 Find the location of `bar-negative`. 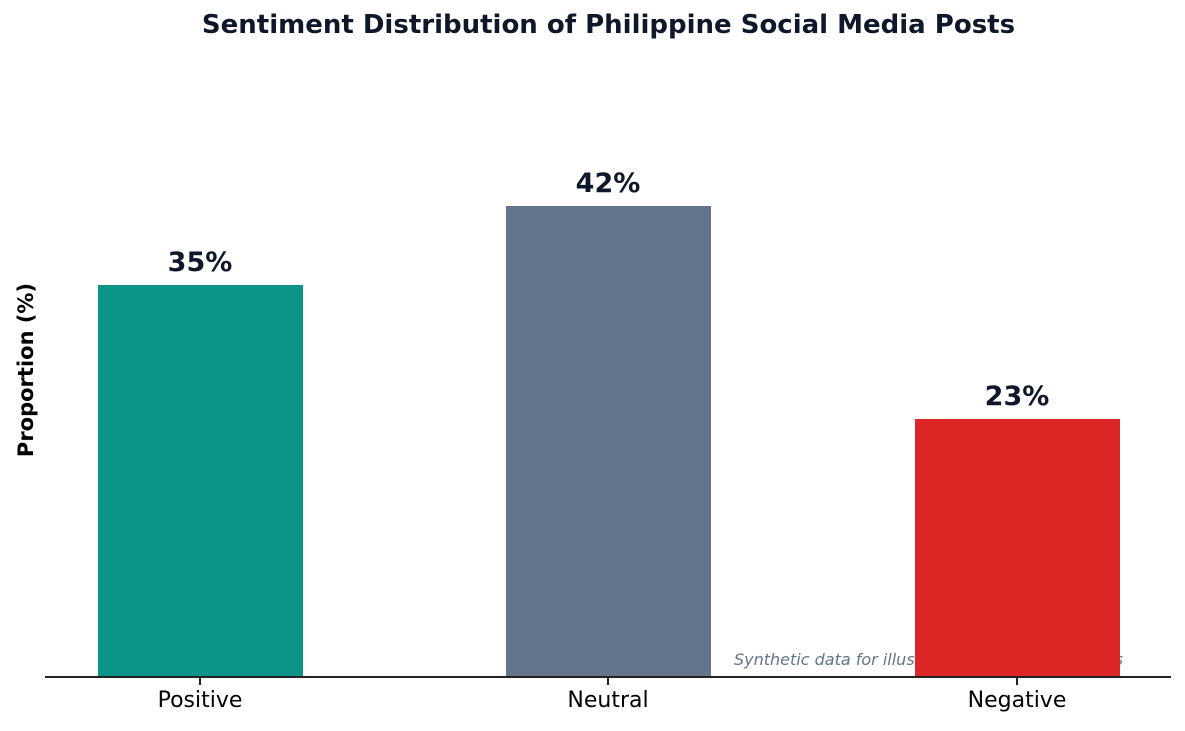

bar-negative is located at coordinates (1017, 548).